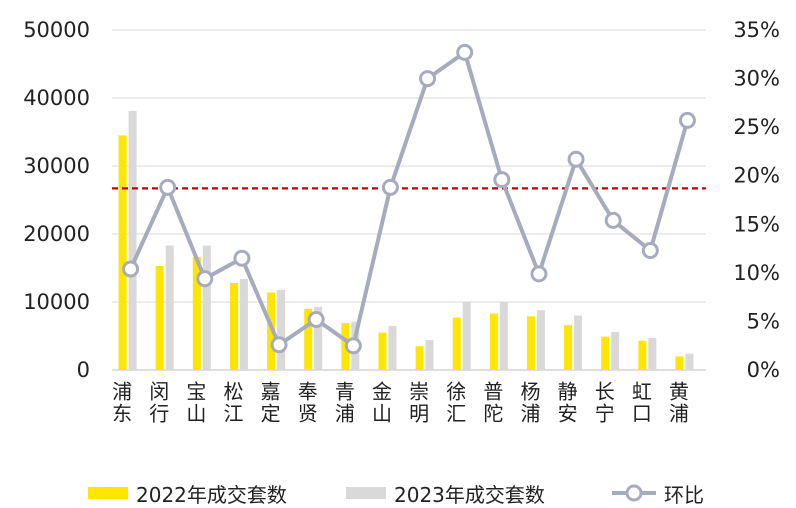 The height and width of the screenshot is (508, 796). Describe the element at coordinates (56, 234) in the screenshot. I see `y-left-tick-label: 20000` at that location.